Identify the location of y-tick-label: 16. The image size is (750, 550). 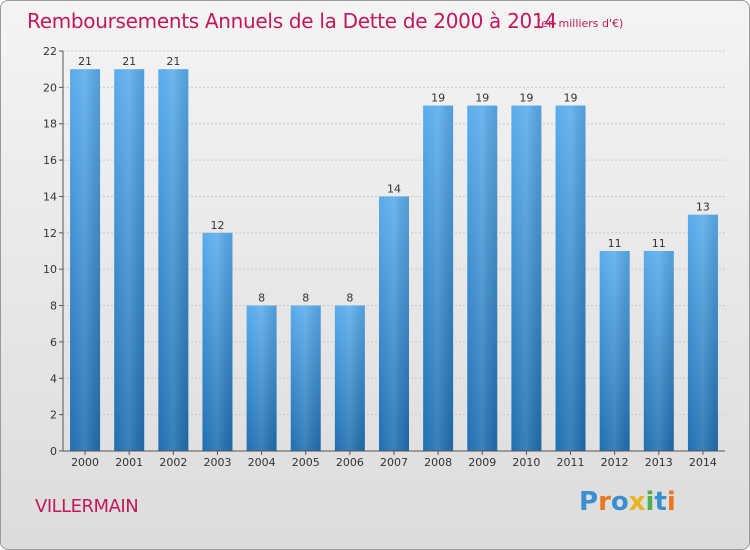
(50, 160).